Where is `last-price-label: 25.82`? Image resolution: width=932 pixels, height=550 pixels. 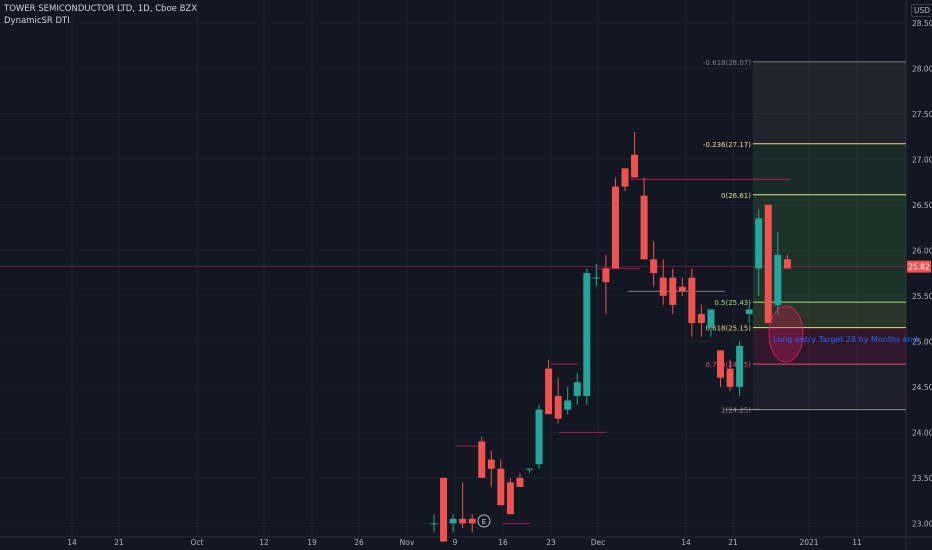
last-price-label: 25.82 is located at coordinates (919, 267).